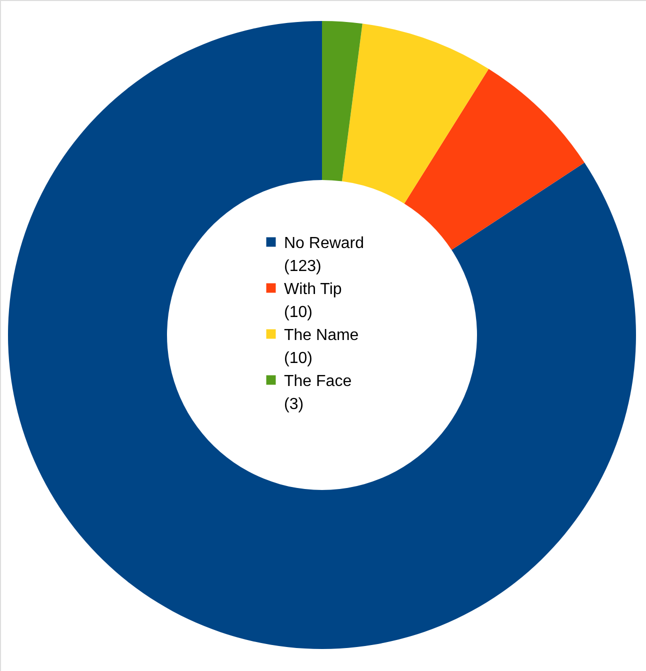 The height and width of the screenshot is (671, 646). Describe the element at coordinates (321, 335) in the screenshot. I see `legend-label: The Name` at that location.